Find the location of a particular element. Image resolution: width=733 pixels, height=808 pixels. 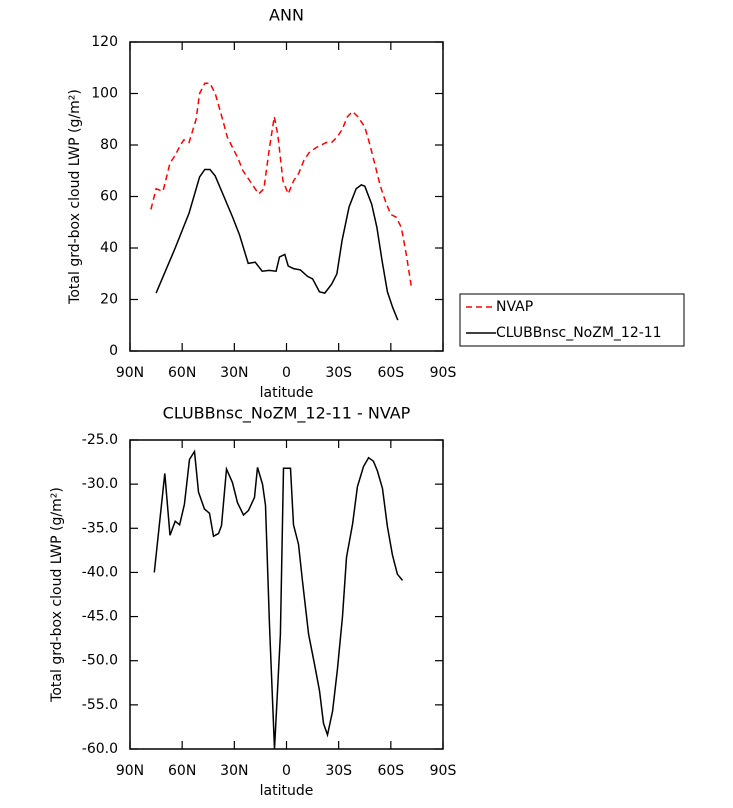

y-tick-label: -30.0 is located at coordinates (100, 484).